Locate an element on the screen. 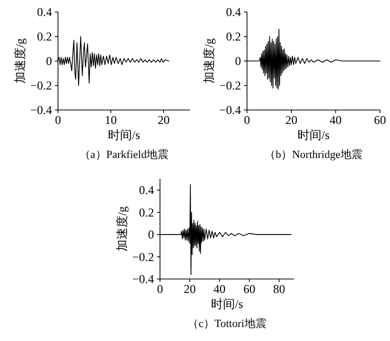 The image size is (390, 341). x-tick-label: 10 is located at coordinates (110, 120).